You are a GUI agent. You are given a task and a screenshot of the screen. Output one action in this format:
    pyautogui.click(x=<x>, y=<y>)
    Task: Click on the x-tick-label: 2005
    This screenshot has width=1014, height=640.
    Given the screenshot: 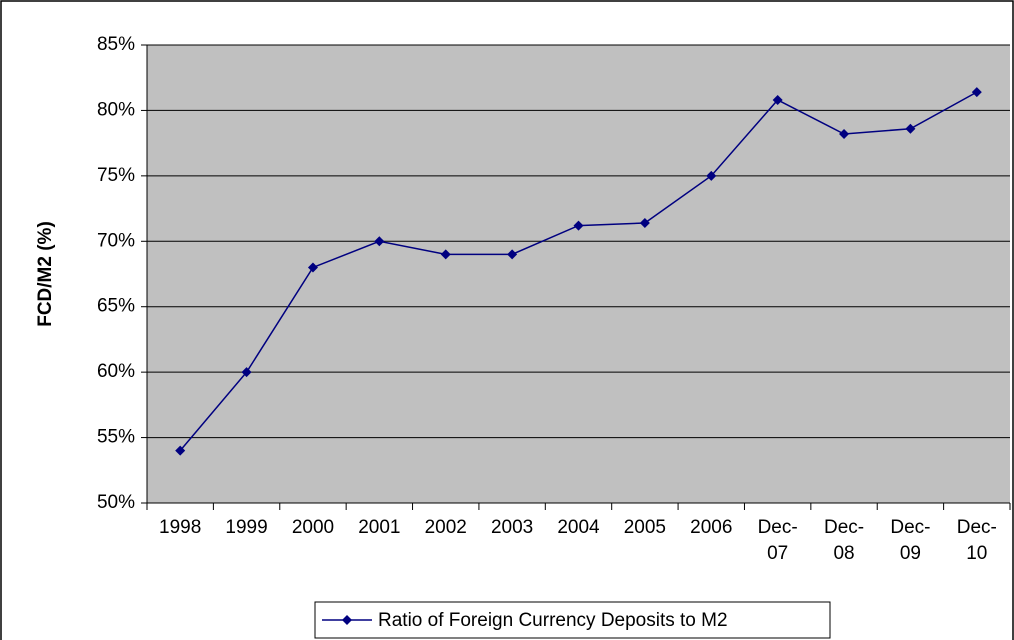 What is the action you would take?
    pyautogui.click(x=645, y=527)
    